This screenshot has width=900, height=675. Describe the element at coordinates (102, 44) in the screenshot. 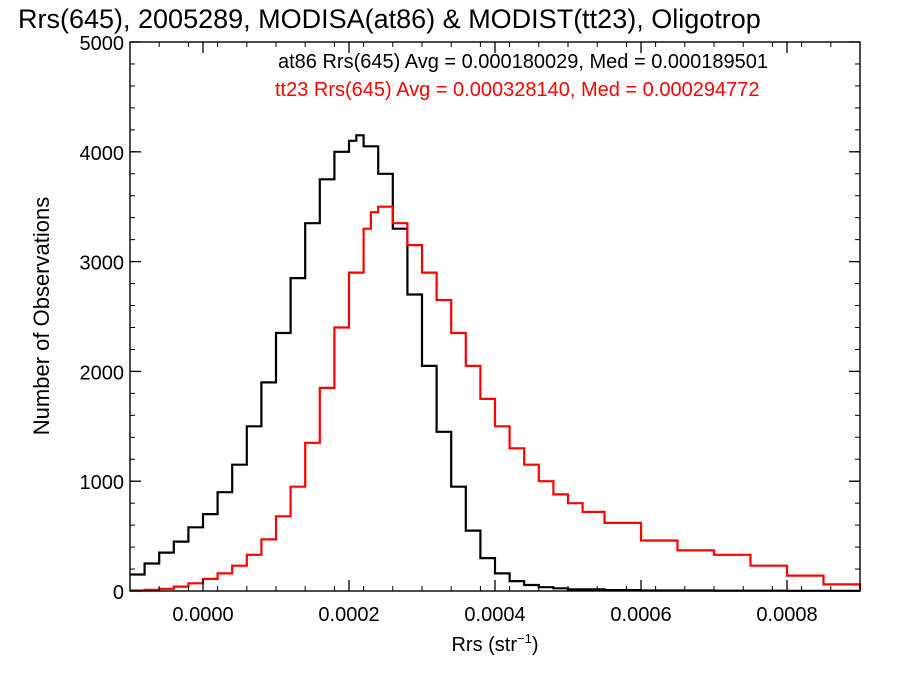

I see `y-tick-label: 5000` at that location.